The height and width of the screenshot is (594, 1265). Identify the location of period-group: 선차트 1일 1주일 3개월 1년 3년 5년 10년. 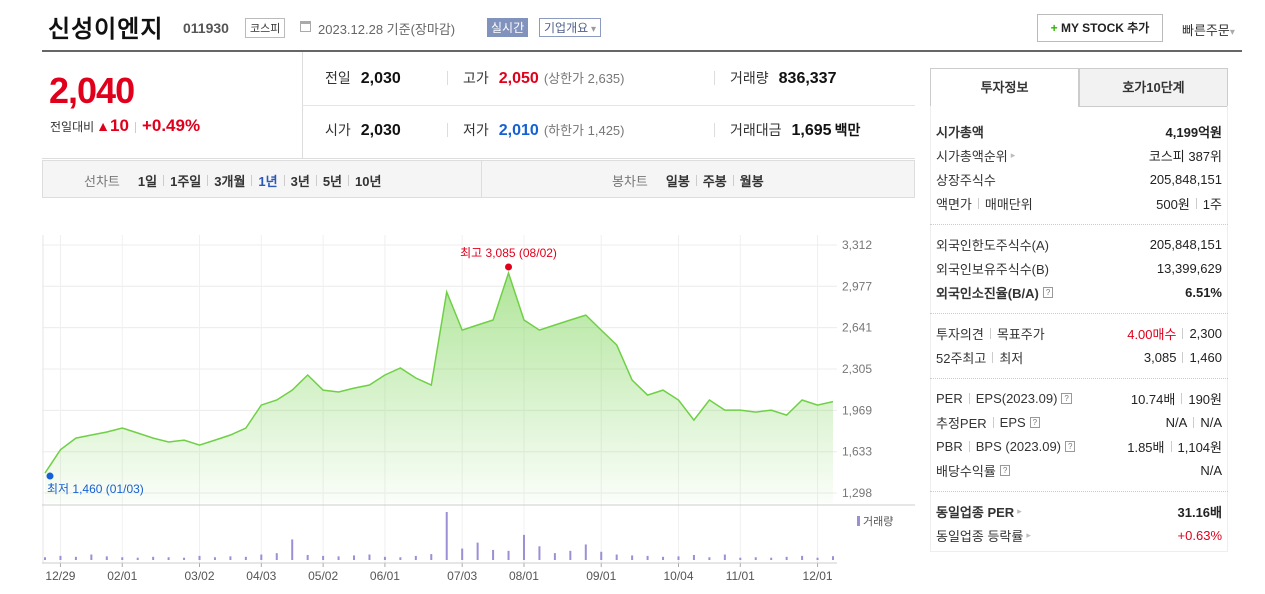
(232, 180).